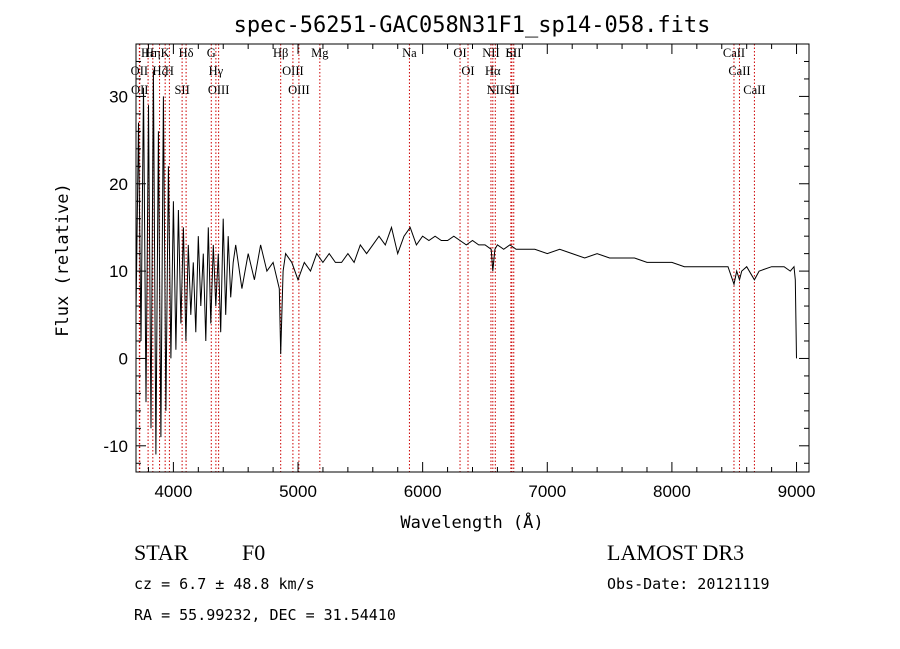 The image size is (900, 649). Describe the element at coordinates (423, 491) in the screenshot. I see `x-tick-label-2: 6000` at that location.